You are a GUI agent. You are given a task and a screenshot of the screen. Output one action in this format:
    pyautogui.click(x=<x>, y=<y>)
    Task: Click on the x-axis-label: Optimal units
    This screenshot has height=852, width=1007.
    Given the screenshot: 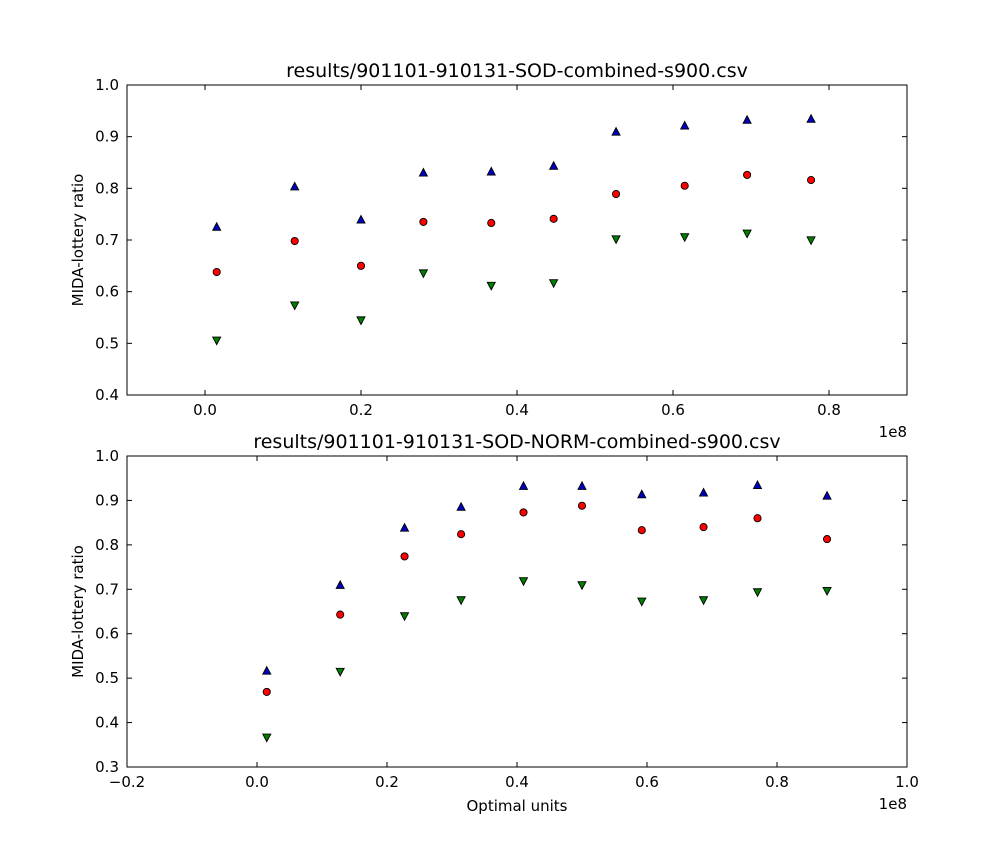 What is the action you would take?
    pyautogui.click(x=517, y=806)
    